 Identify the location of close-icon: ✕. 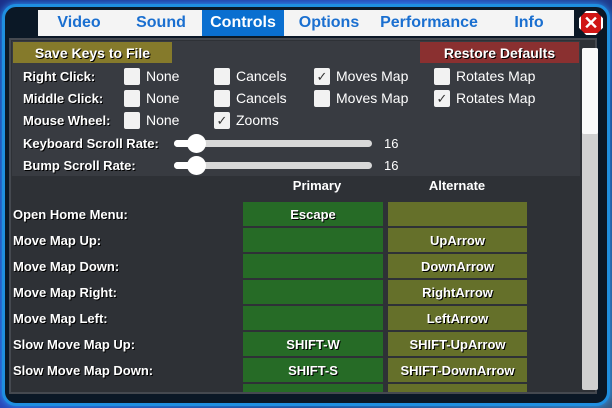
(591, 22).